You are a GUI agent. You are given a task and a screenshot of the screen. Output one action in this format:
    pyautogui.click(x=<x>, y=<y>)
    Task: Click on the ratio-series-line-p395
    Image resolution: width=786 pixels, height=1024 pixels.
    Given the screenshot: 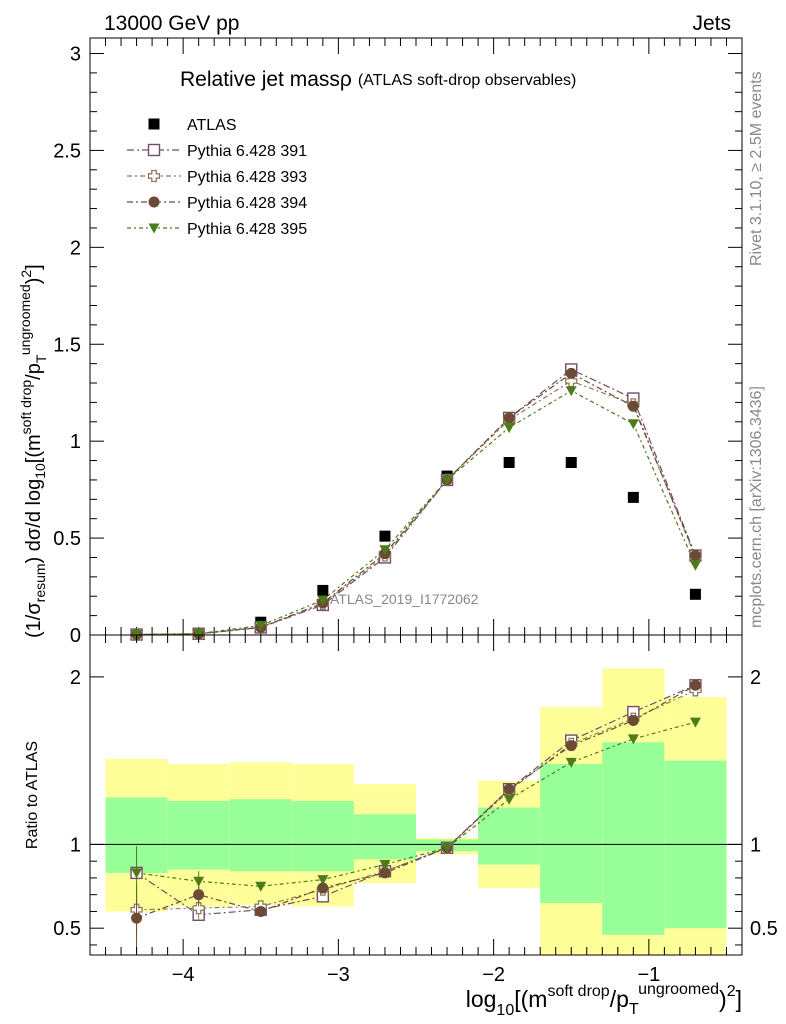 What is the action you would take?
    pyautogui.click(x=416, y=804)
    